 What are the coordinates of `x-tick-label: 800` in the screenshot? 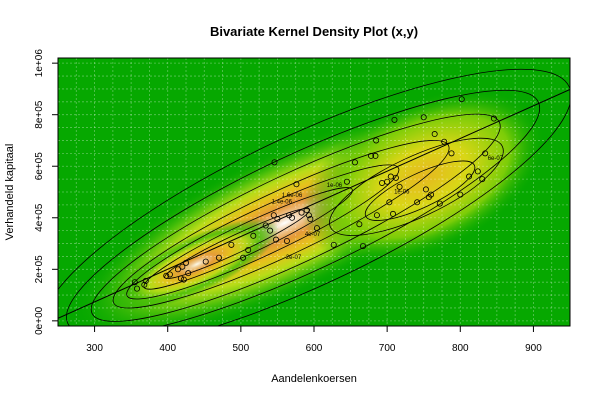 It's located at (460, 348).